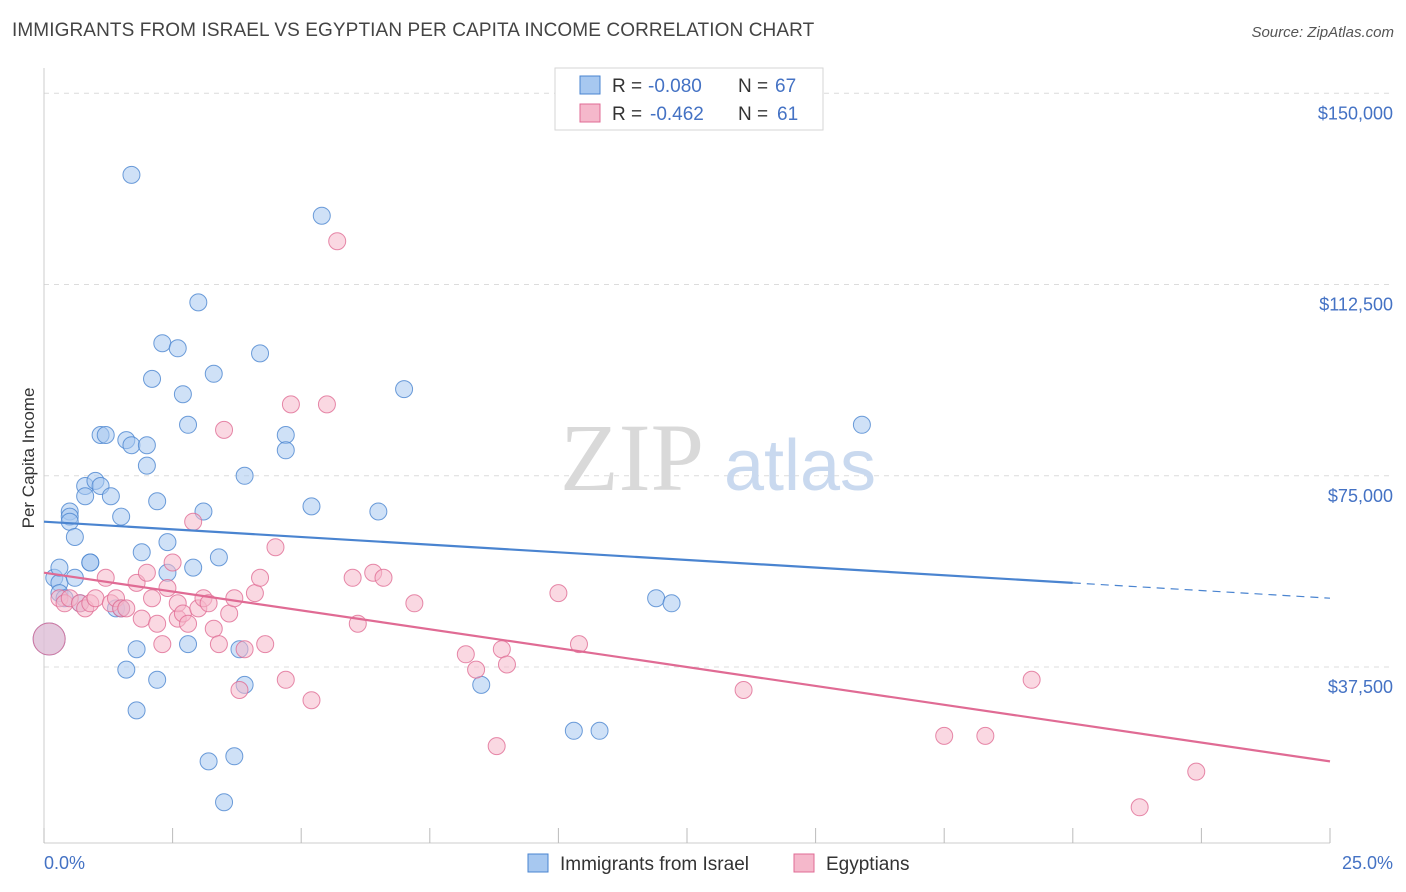  Describe the element at coordinates (654, 864) in the screenshot. I see `bottom-legend-israel: Immigrants from Israel` at that location.